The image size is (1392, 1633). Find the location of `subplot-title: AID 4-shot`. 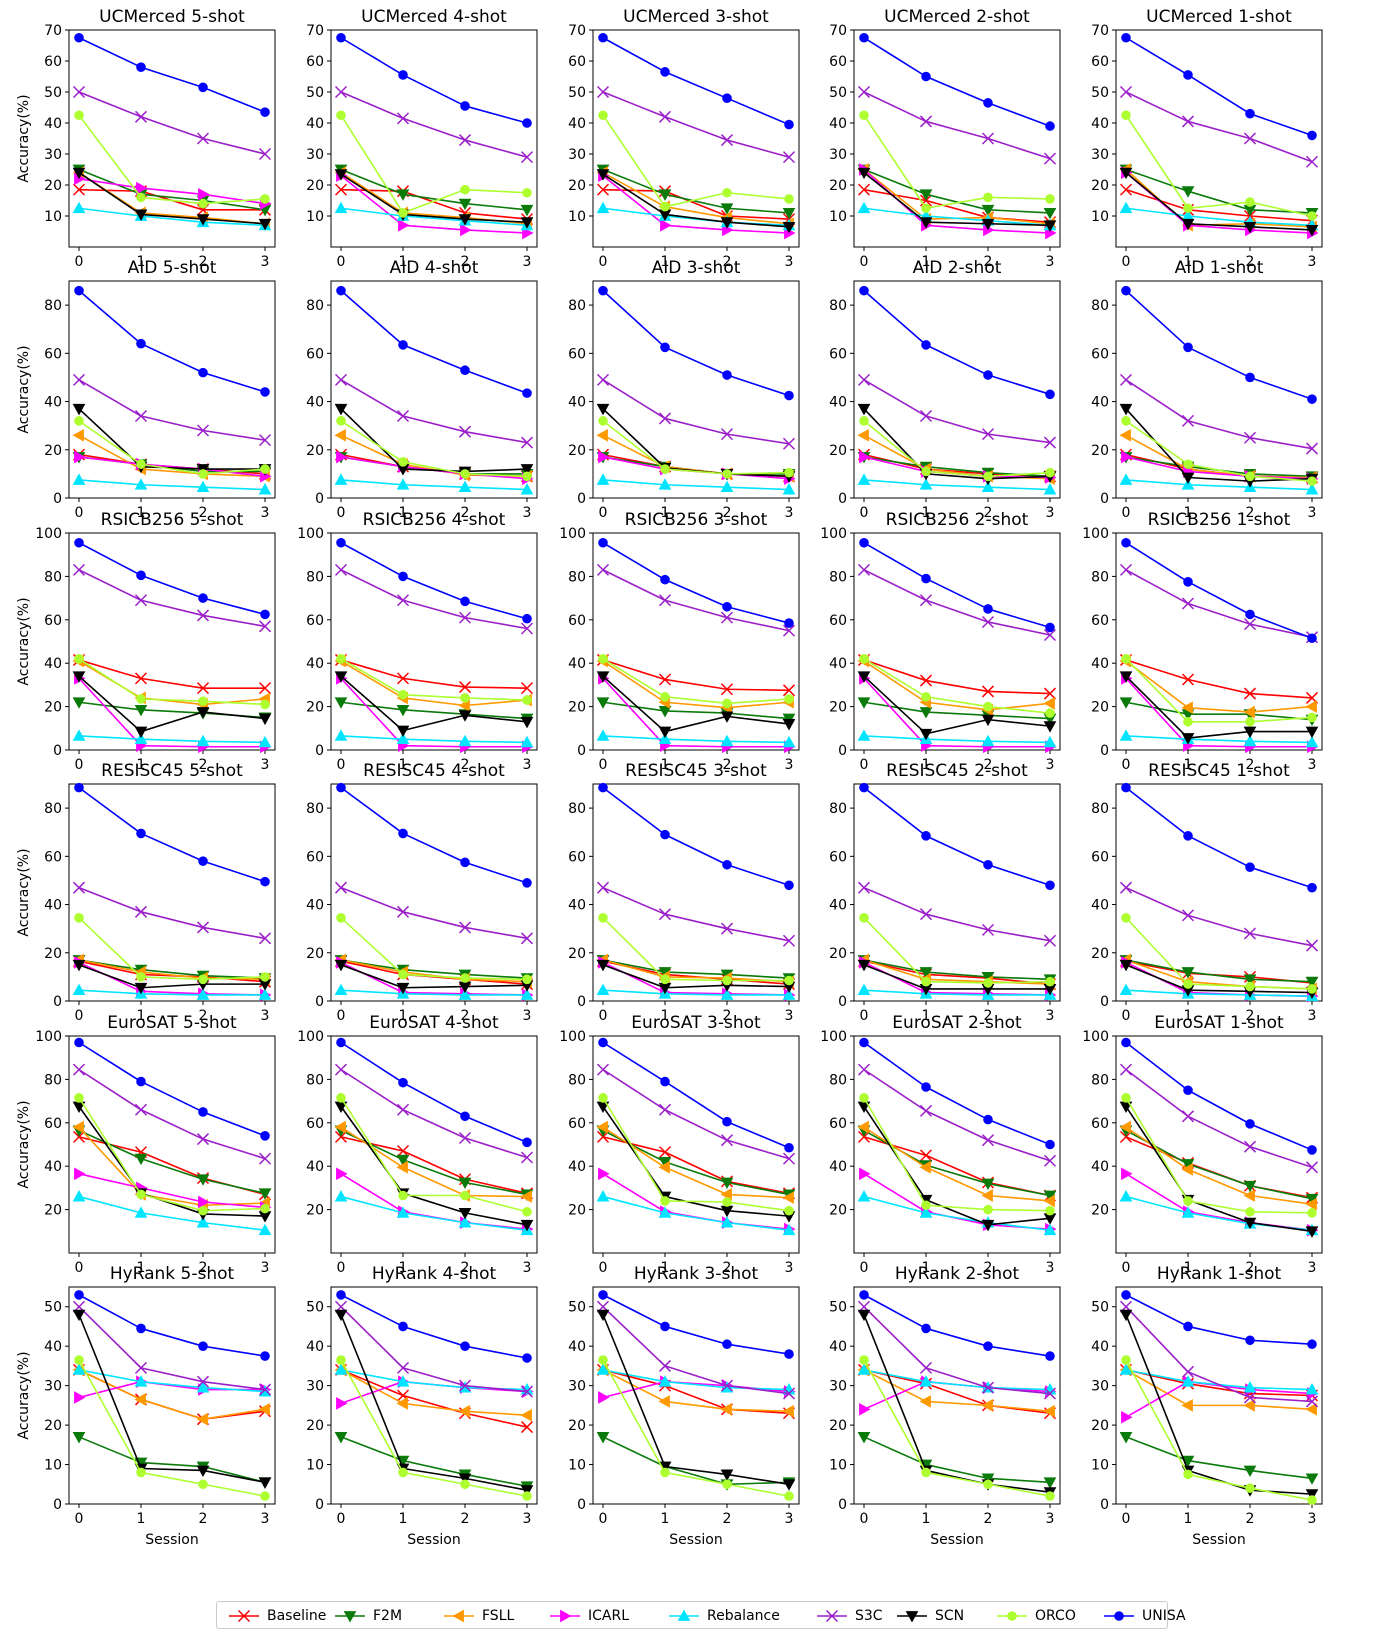

subplot-title: AID 4-shot is located at coordinates (434, 268).